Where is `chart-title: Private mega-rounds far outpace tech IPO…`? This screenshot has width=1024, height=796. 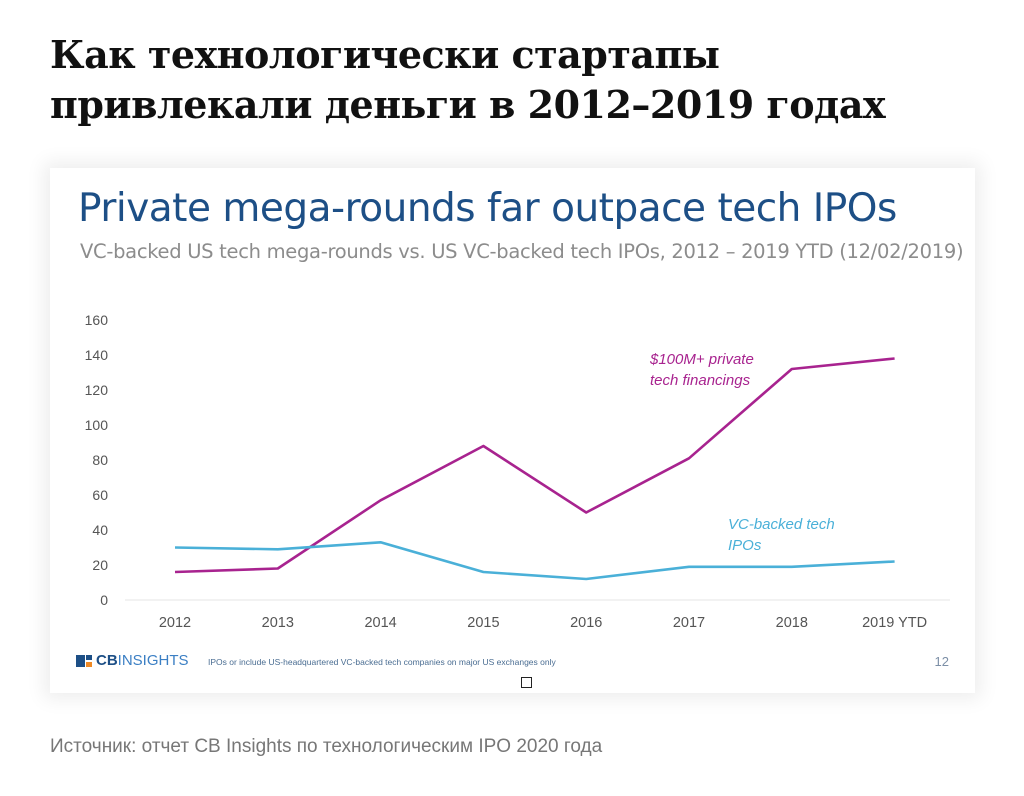
chart-title: Private mega-rounds far outpace tech IPO… is located at coordinates (487, 208).